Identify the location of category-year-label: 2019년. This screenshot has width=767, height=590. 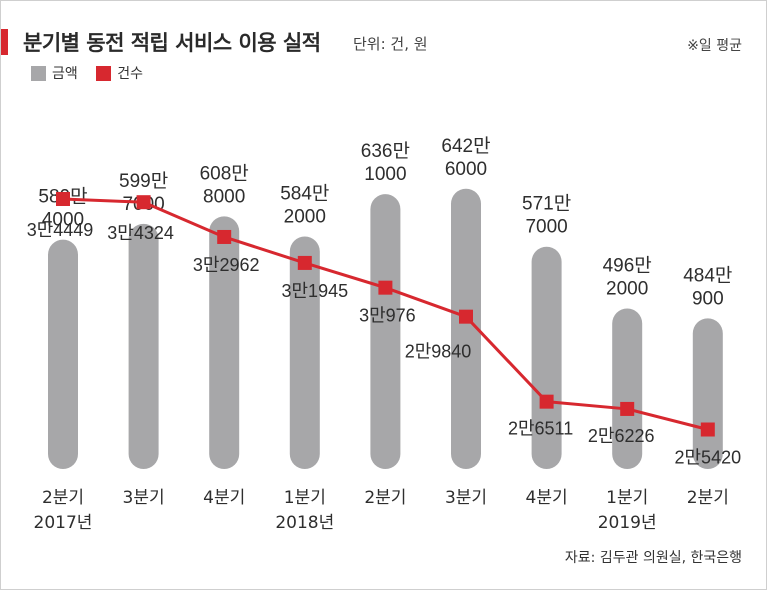
(627, 523).